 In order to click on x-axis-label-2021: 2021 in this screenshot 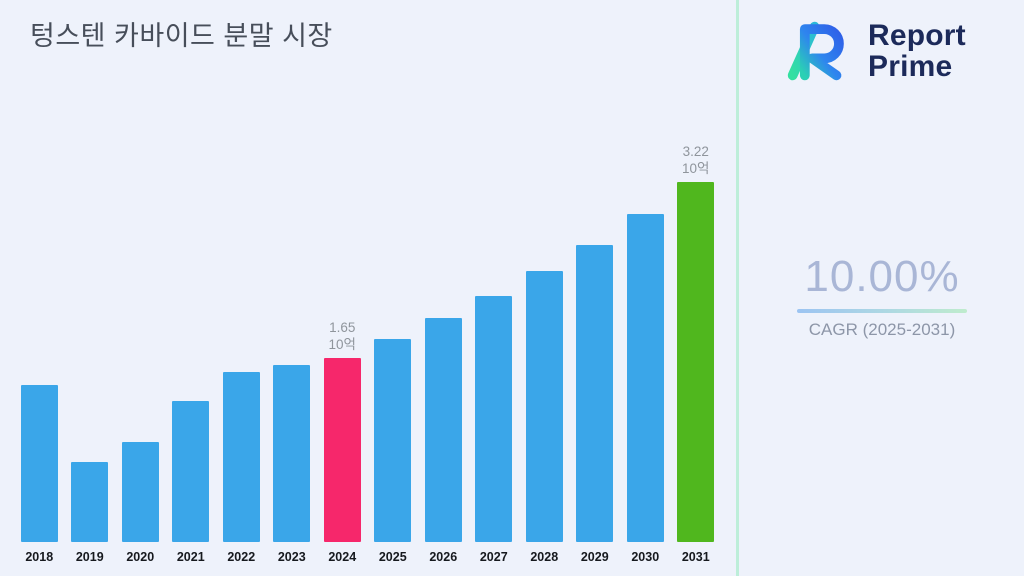, I will do `click(190, 557)`.